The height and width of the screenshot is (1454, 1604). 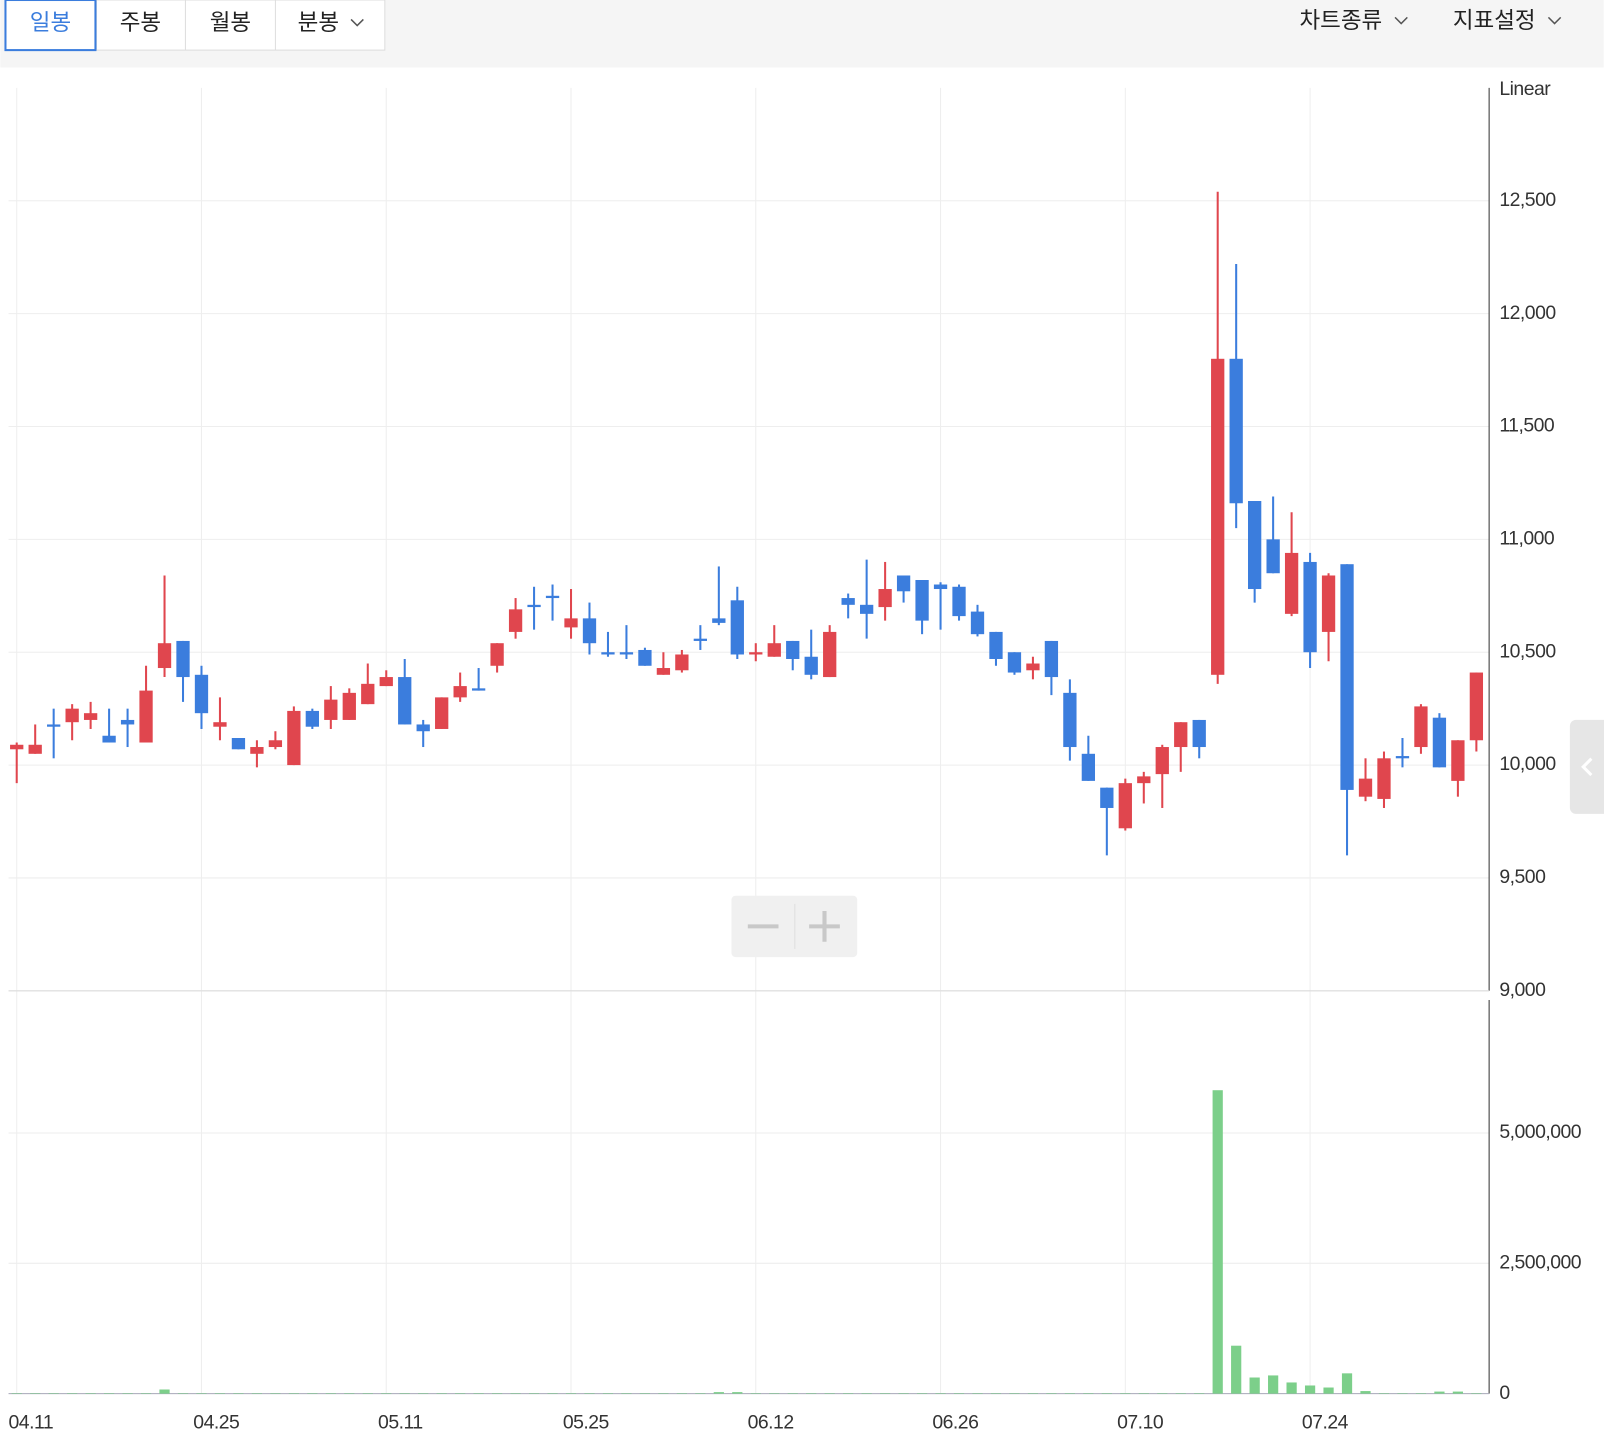 What do you see at coordinates (50, 23) in the screenshot?
I see `tab-daily: 일봉` at bounding box center [50, 23].